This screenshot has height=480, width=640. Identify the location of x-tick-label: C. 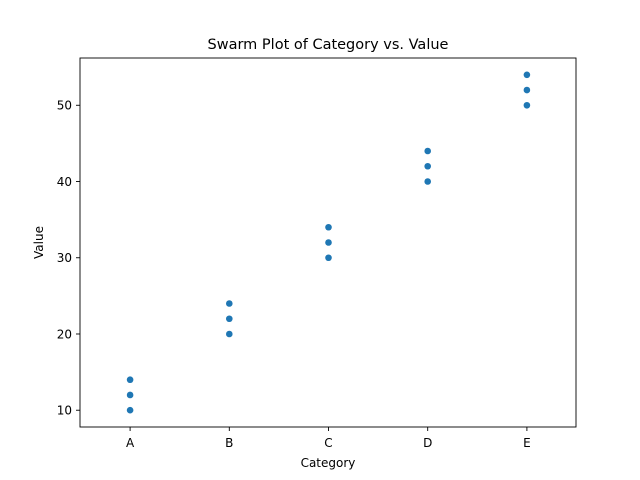
(328, 443).